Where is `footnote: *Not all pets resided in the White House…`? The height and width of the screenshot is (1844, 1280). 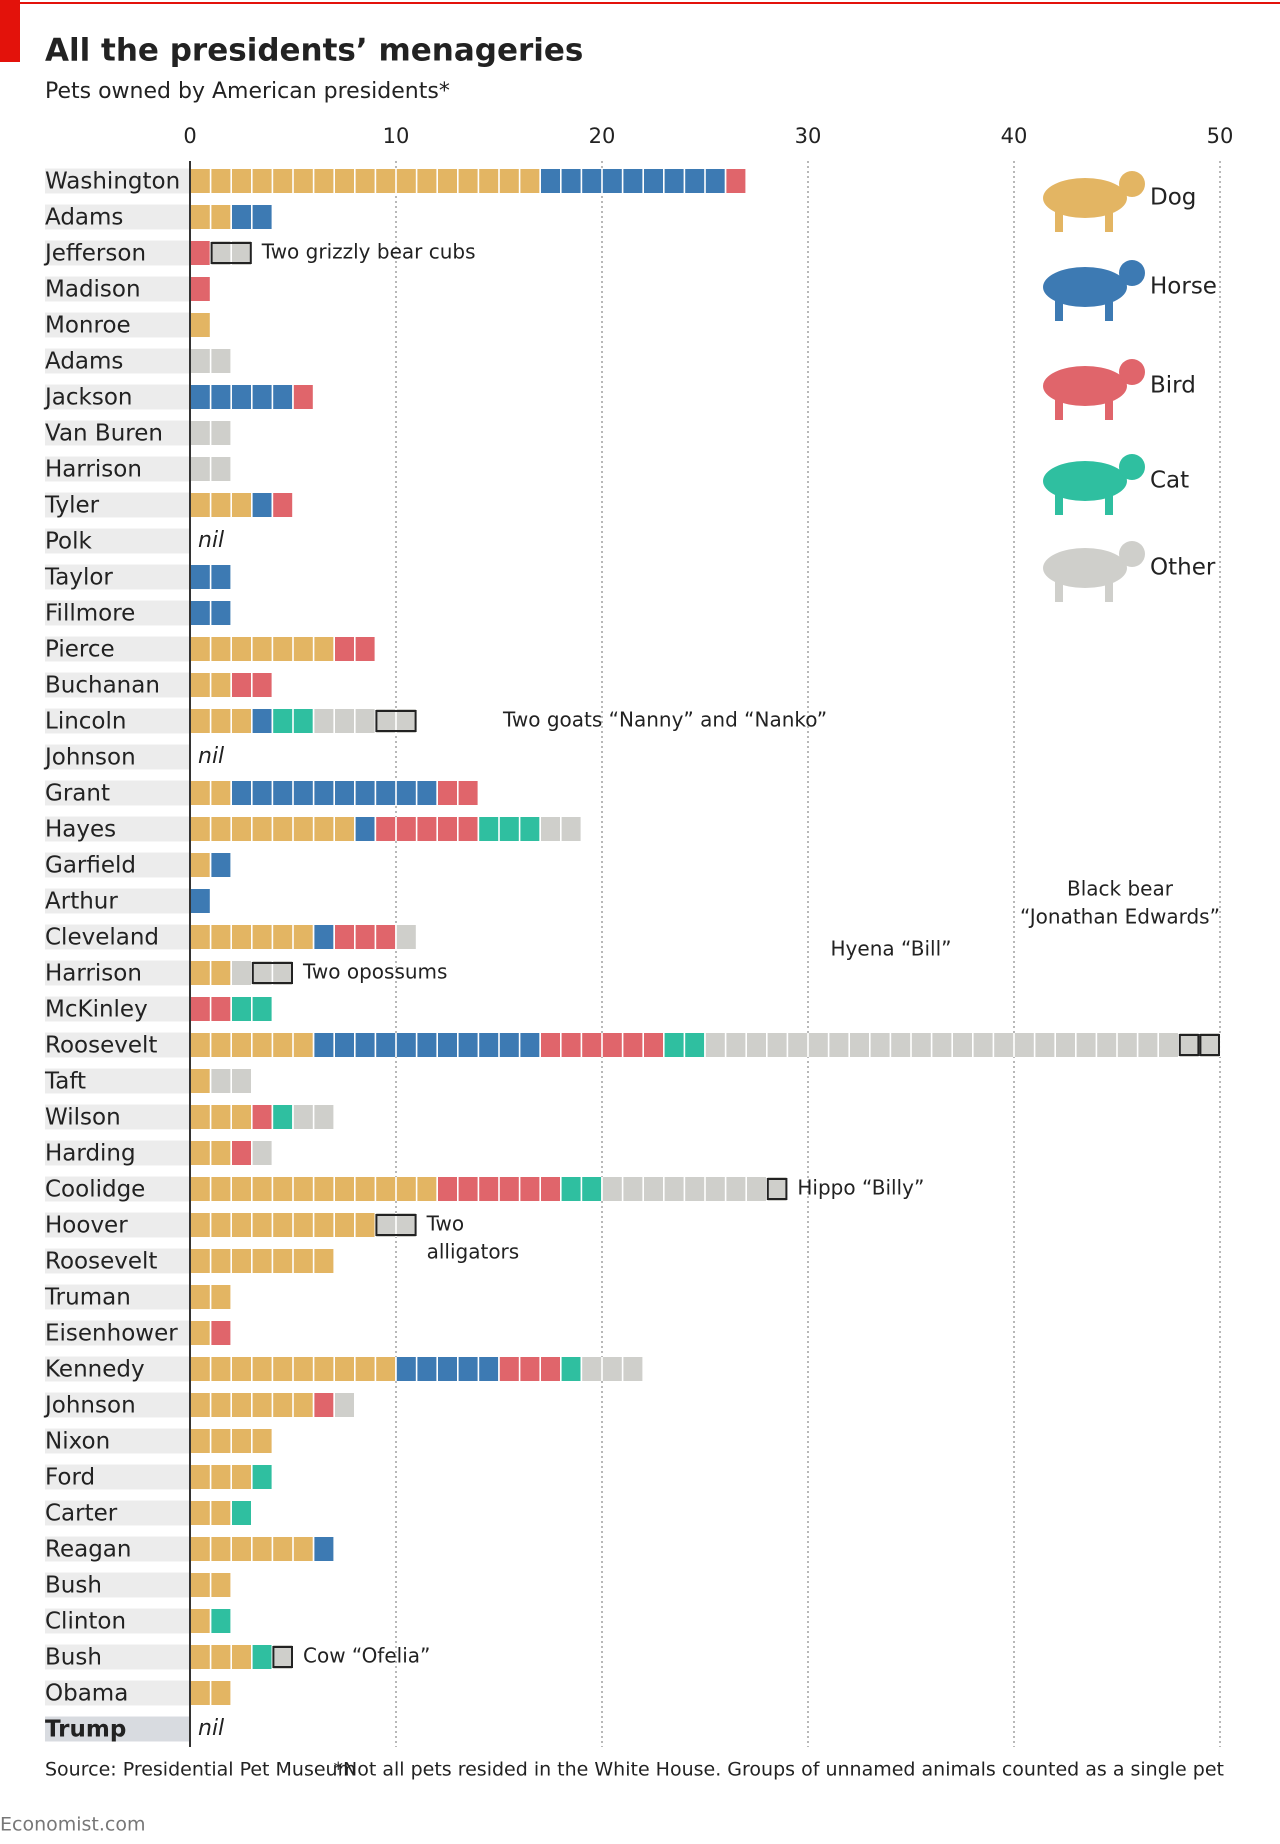 footnote: *Not all pets resided in the White House… is located at coordinates (779, 1770).